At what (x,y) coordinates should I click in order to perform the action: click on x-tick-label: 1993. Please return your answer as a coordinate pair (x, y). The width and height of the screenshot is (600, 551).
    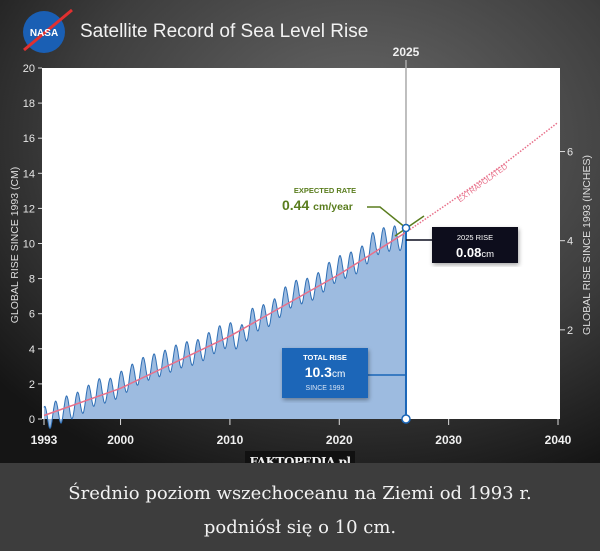
    Looking at the image, I should click on (44, 440).